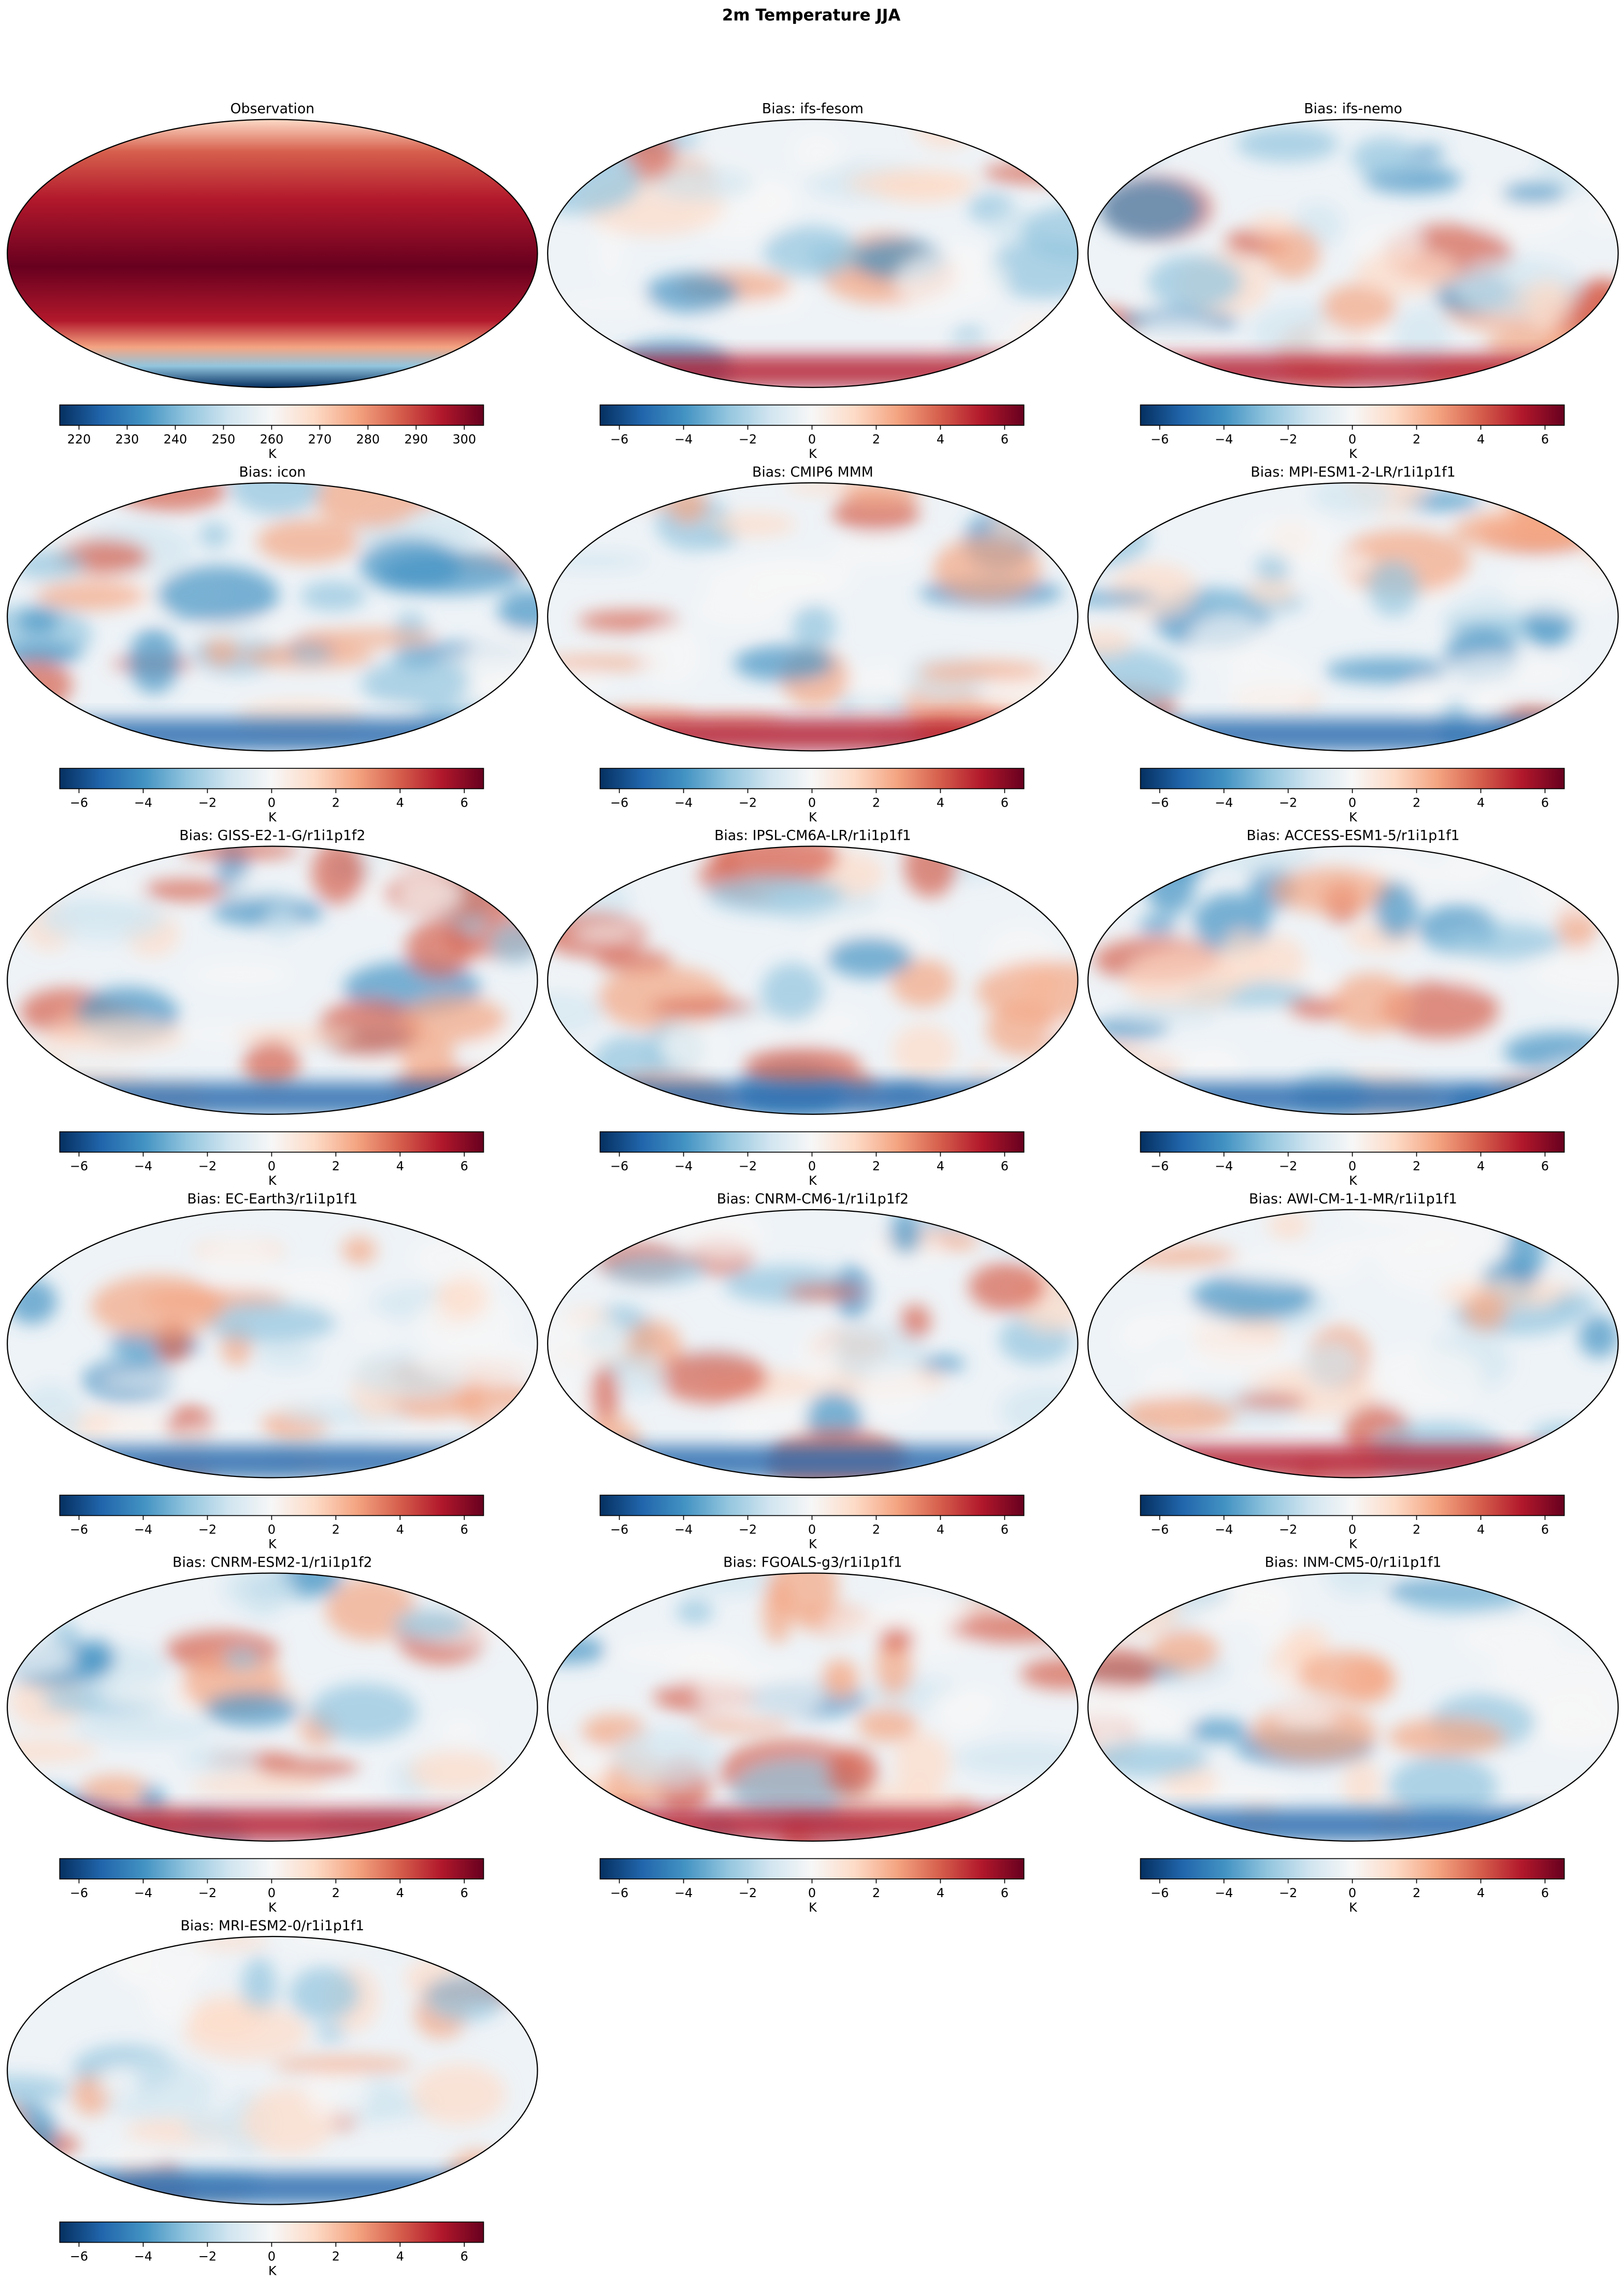 This screenshot has height=2281, width=1624. Describe the element at coordinates (812, 15) in the screenshot. I see `figure-title: 2m Temperature JJA` at that location.